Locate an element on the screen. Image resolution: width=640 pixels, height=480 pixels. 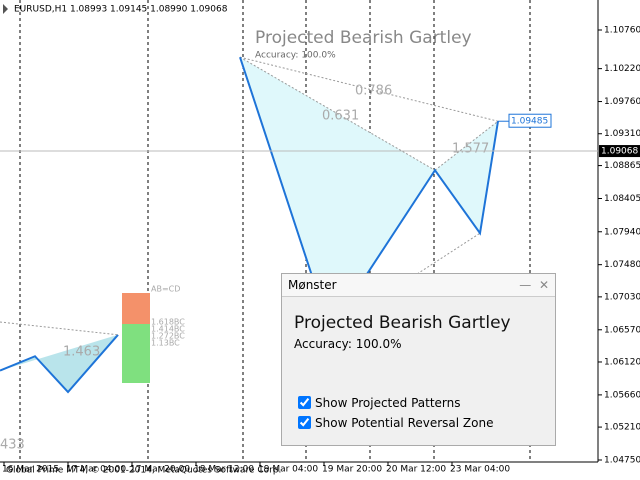
price-tick-label: 1.10220 is located at coordinates (622, 69).